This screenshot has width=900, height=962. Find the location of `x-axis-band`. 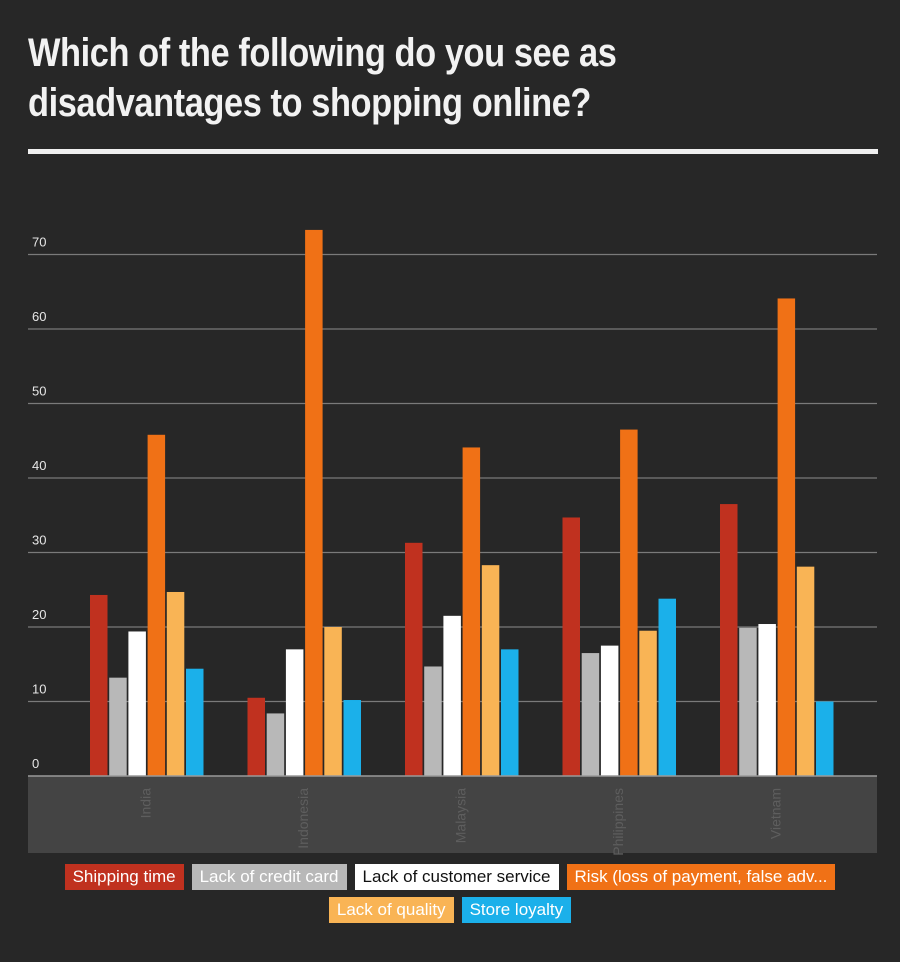

x-axis-band is located at coordinates (452, 814).